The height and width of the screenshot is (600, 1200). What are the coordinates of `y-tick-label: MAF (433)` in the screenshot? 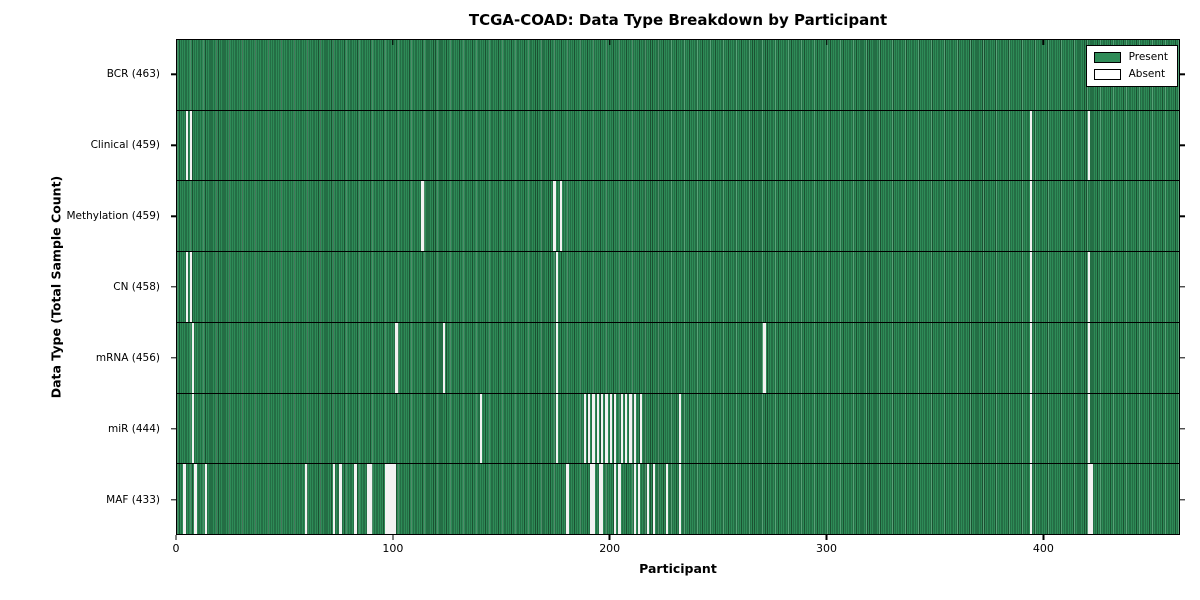 It's located at (133, 499).